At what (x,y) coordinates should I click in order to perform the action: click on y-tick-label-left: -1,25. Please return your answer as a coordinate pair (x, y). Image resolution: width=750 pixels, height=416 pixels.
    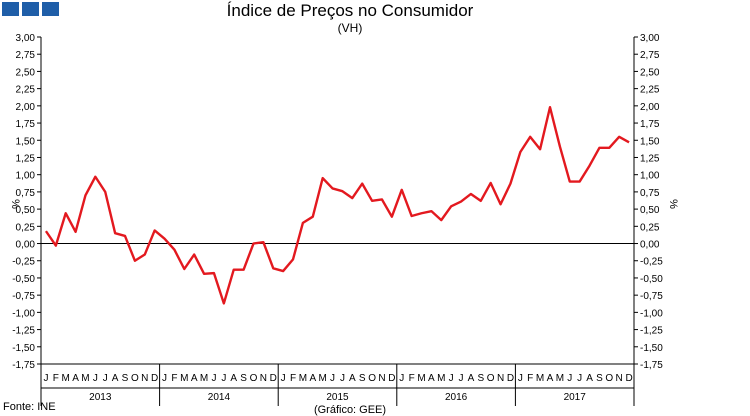
    Looking at the image, I should click on (23, 331).